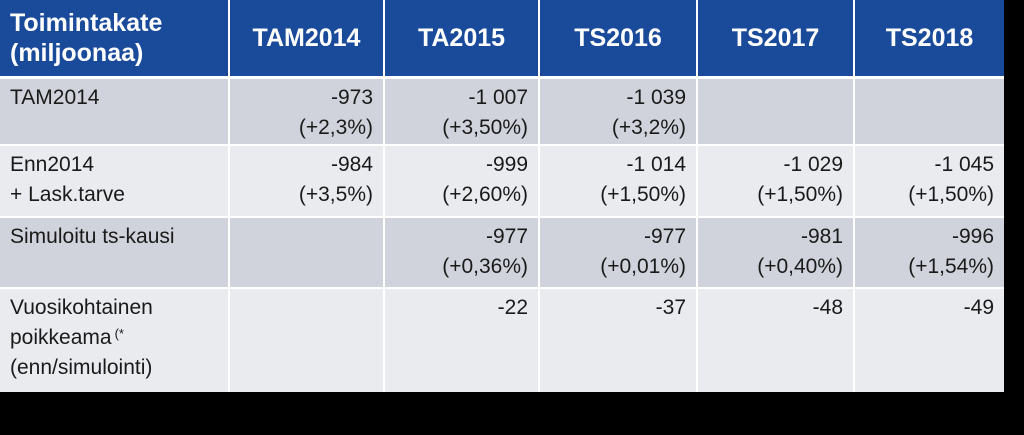 The image size is (1024, 435). Describe the element at coordinates (55, 97) in the screenshot. I see `row-label-line: TAM2014` at that location.